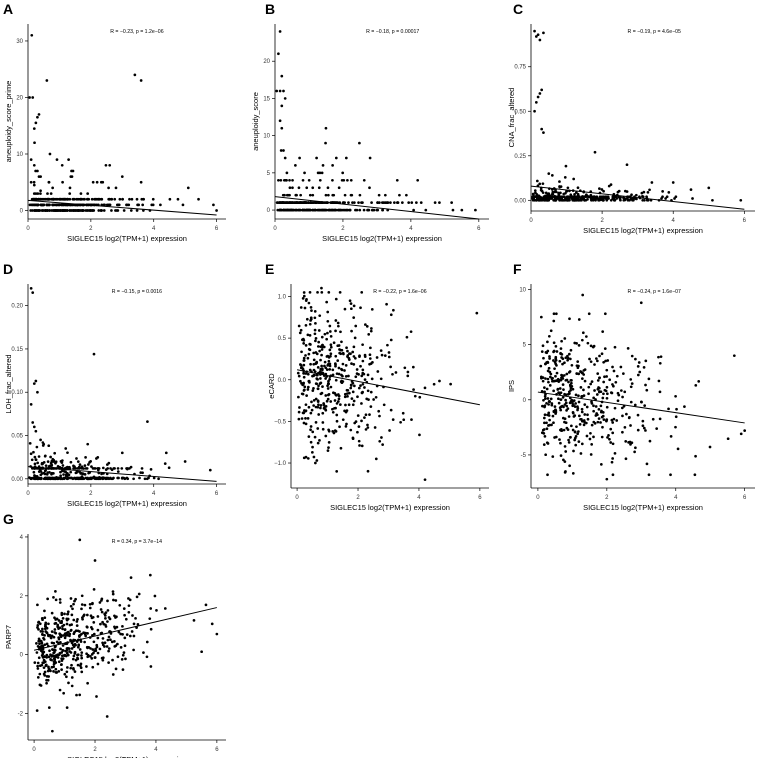  Describe the element at coordinates (479, 229) in the screenshot. I see `x-tick-label: 6` at that location.